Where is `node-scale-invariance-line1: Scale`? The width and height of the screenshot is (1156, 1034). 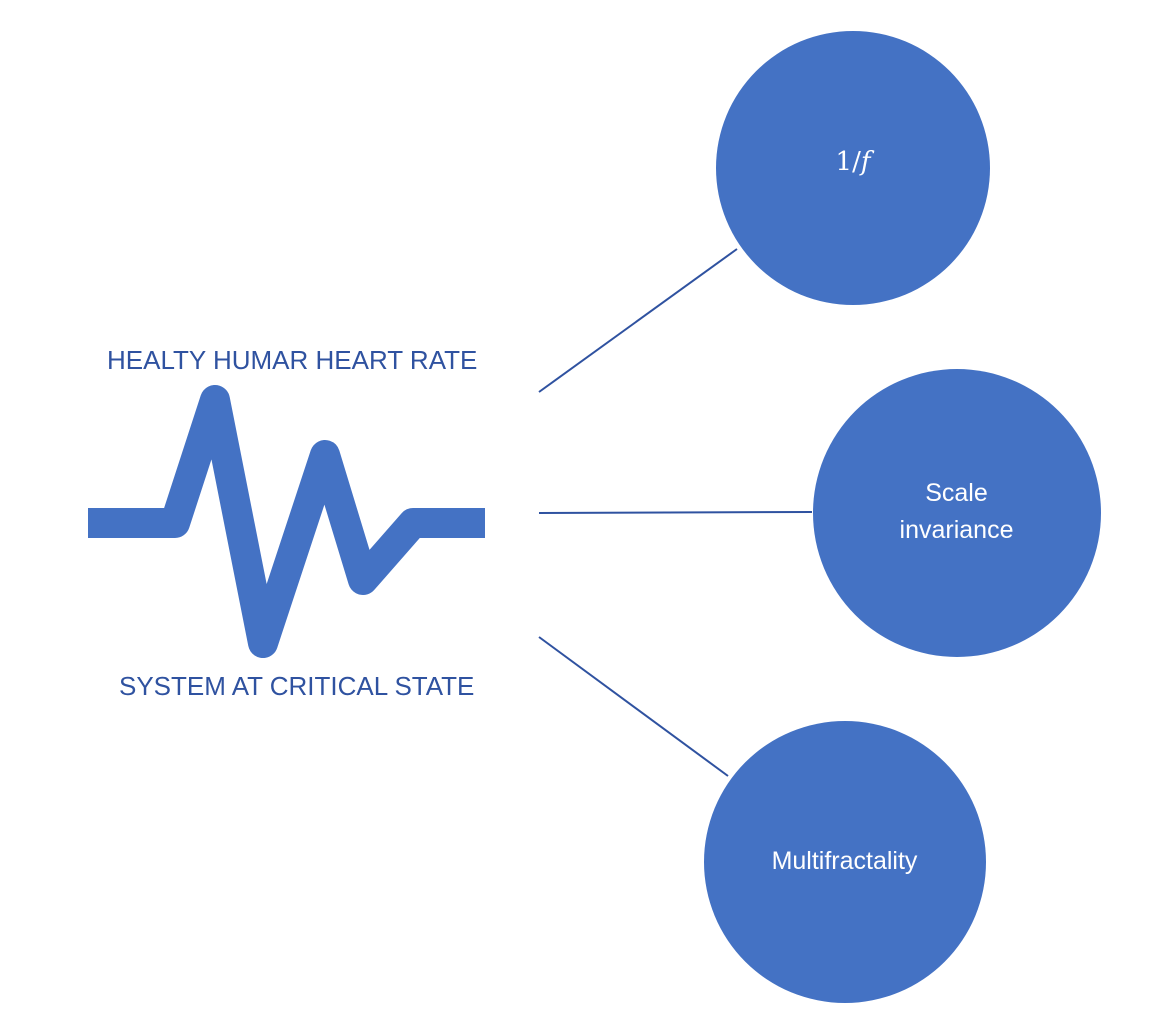 node-scale-invariance-line1: Scale is located at coordinates (956, 493).